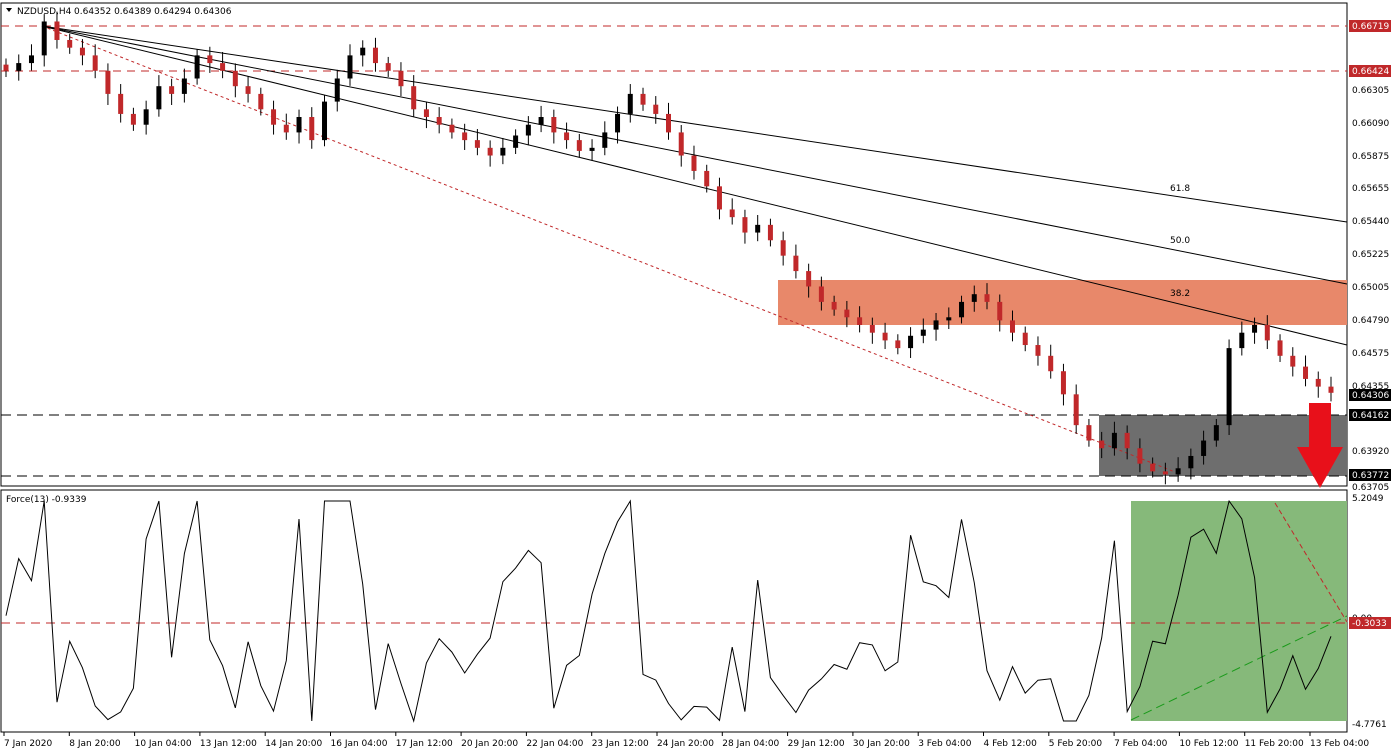 This screenshot has height=753, width=1394. Describe the element at coordinates (1370, 255) in the screenshot. I see `price-tick: 0.65225` at that location.